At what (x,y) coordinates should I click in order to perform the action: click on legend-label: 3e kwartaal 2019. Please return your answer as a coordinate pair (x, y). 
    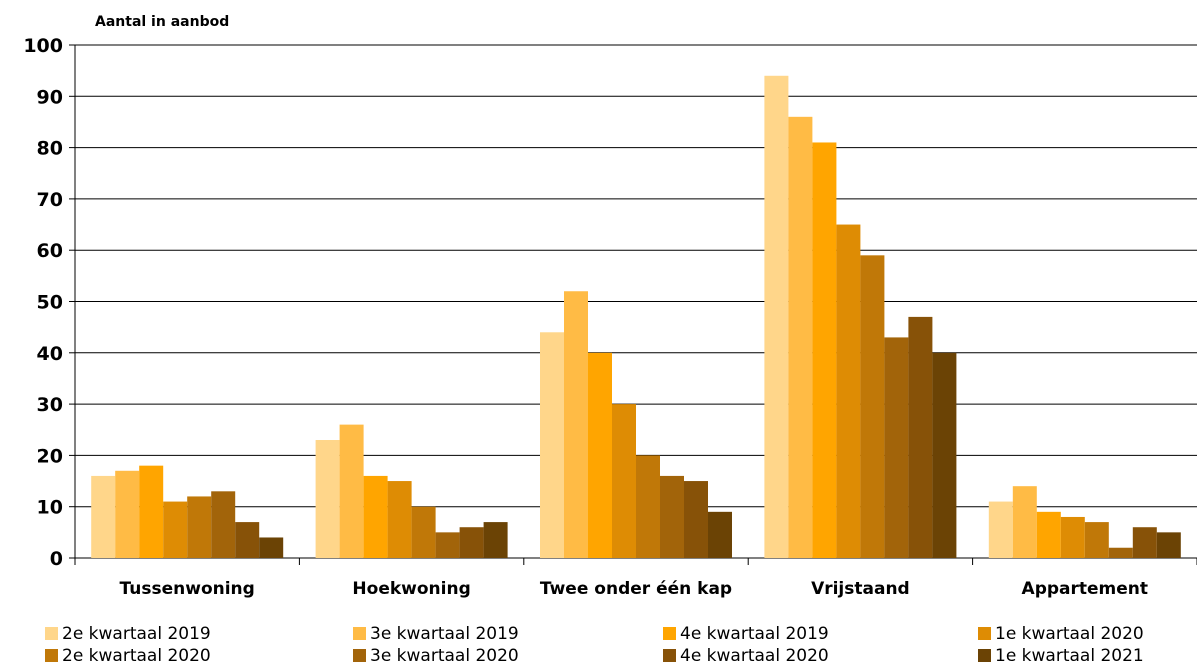
    Looking at the image, I should click on (444, 634).